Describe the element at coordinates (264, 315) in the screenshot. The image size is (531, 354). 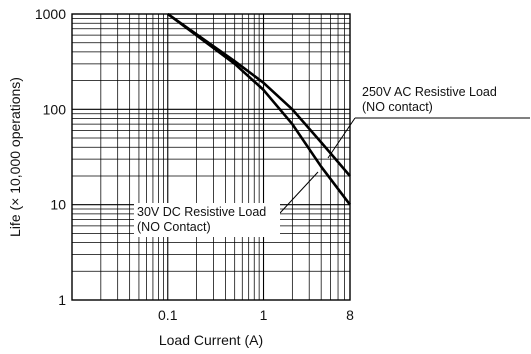
I see `x-tick-label: 1` at that location.